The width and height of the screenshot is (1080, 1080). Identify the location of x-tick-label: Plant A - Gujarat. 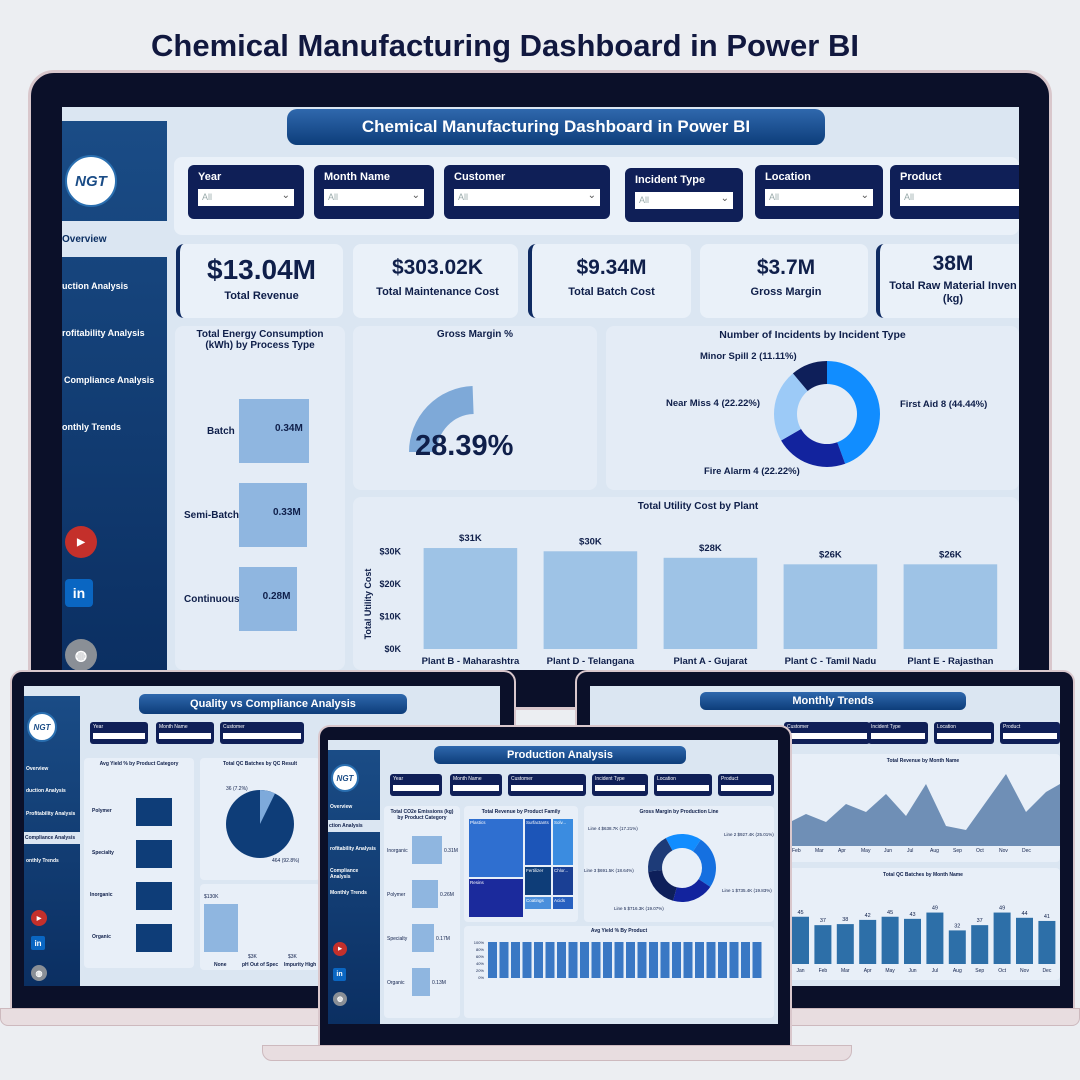
(711, 661).